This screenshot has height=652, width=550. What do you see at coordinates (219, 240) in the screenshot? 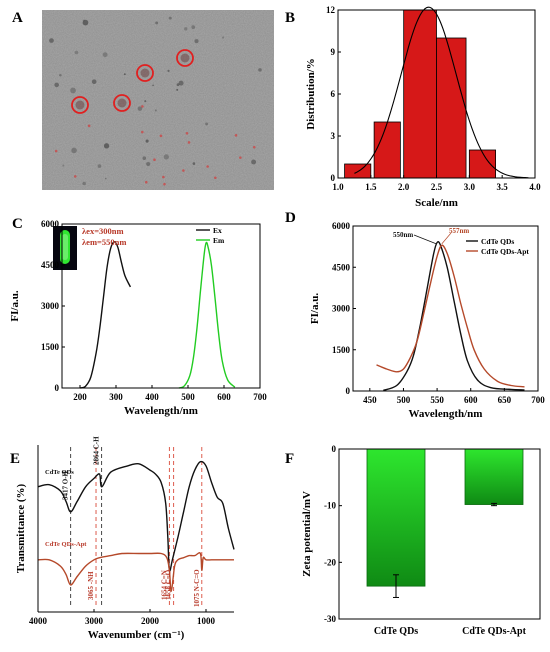
I see `legend-label-em: Em` at bounding box center [219, 240].